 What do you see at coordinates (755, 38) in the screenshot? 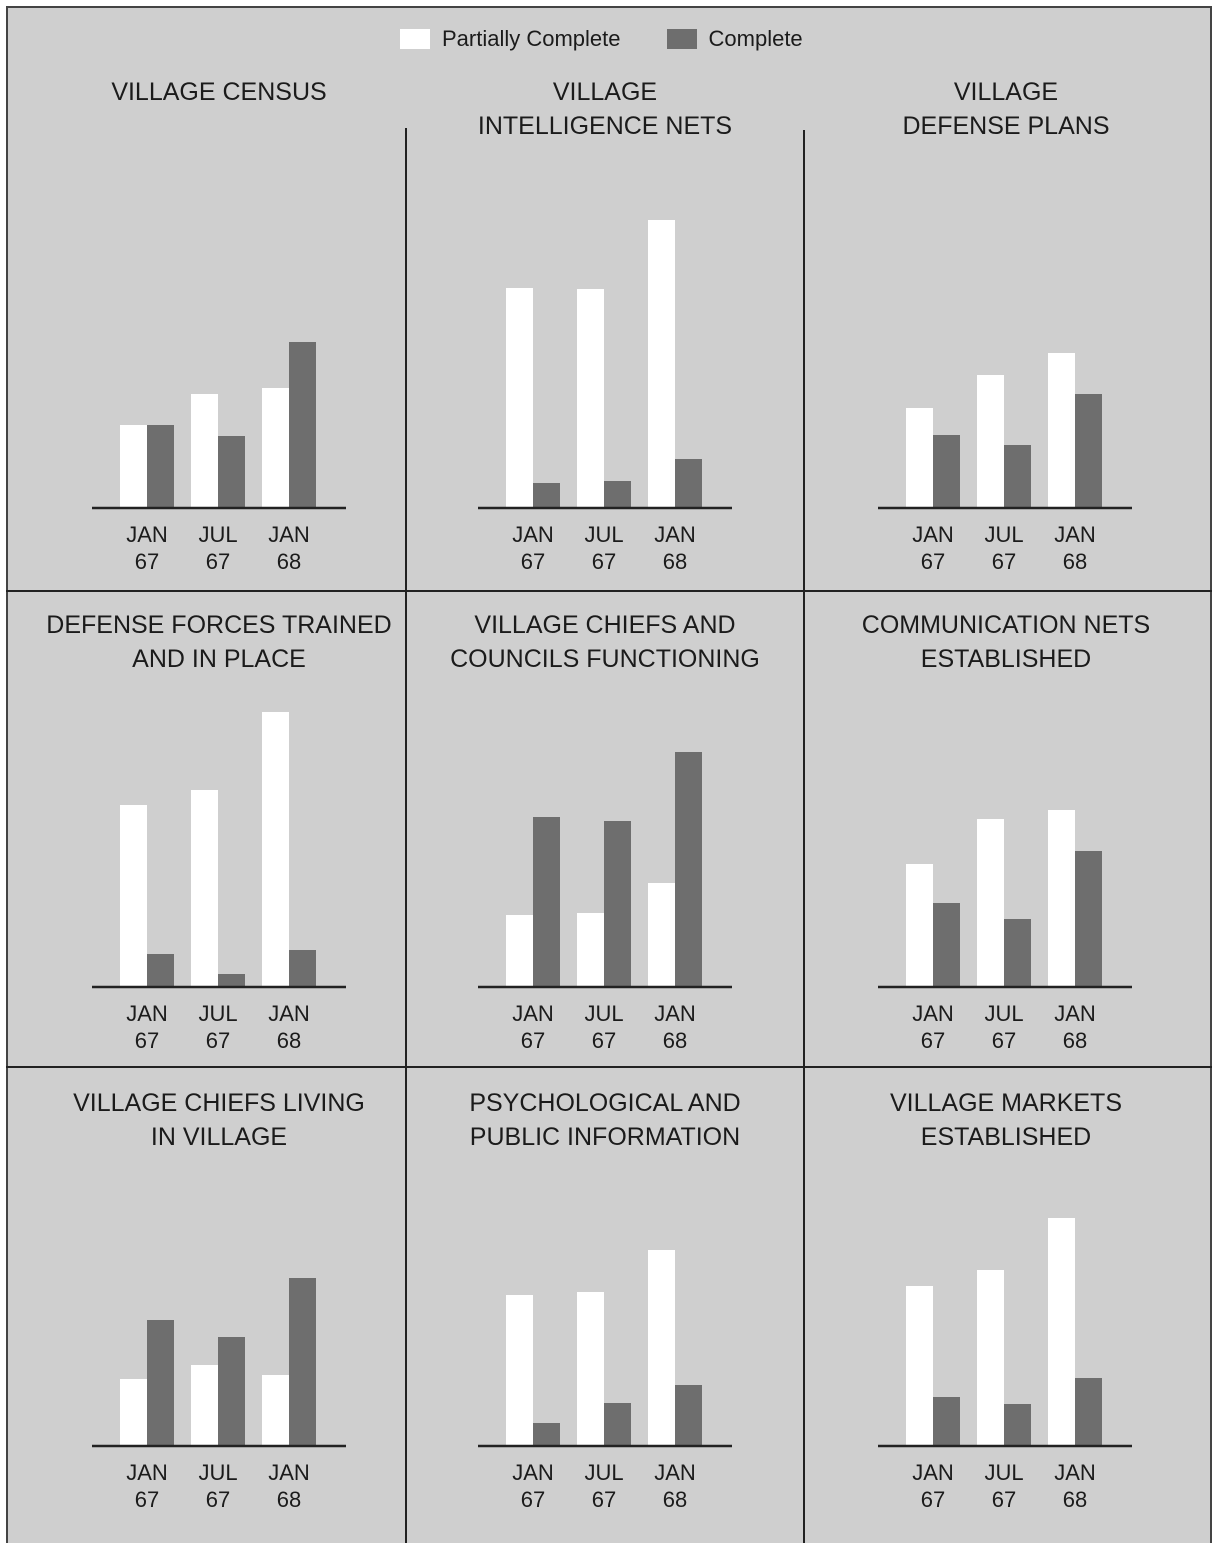
I see `legend-label-complete: Complete` at bounding box center [755, 38].